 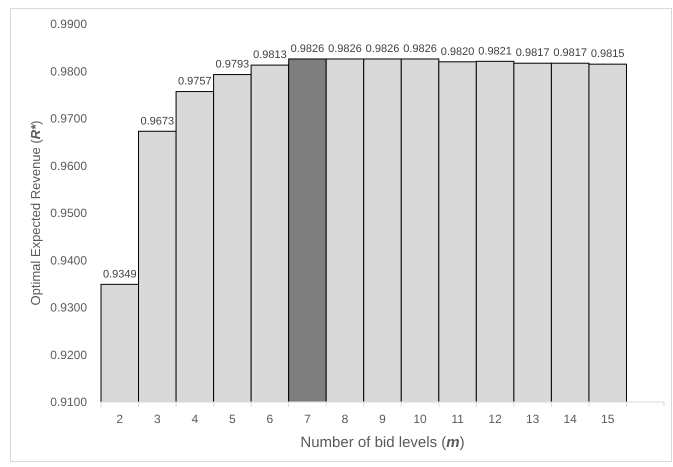 What do you see at coordinates (533, 419) in the screenshot?
I see `x-tick-label: 13` at bounding box center [533, 419].